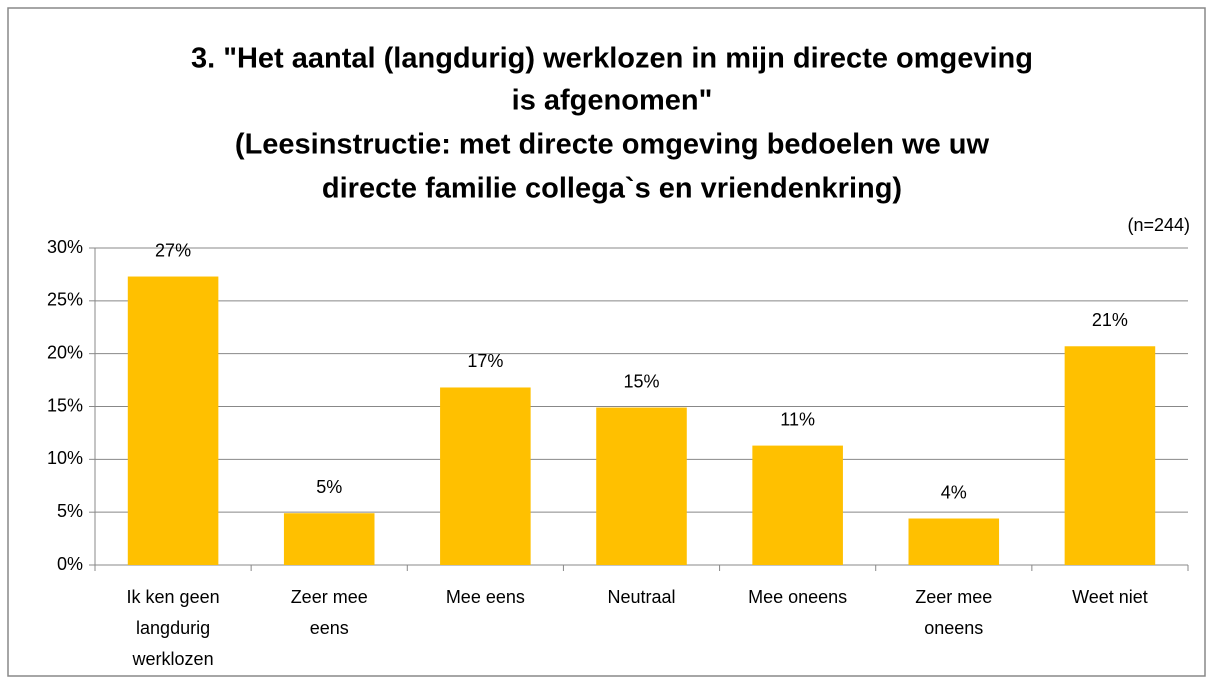 This screenshot has height=684, width=1213. Describe the element at coordinates (485, 361) in the screenshot. I see `data-label: 17%` at that location.